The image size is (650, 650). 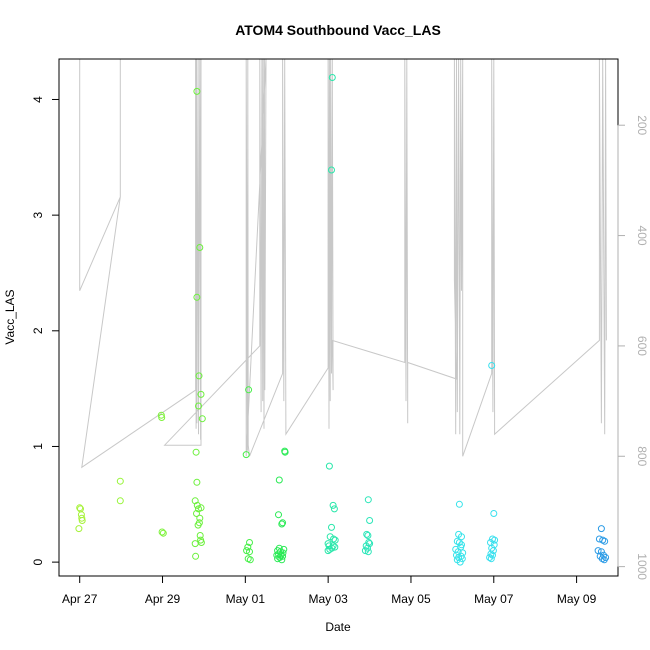 I want to click on y-axis: 0 1 2 3 4, so click(x=45, y=330).